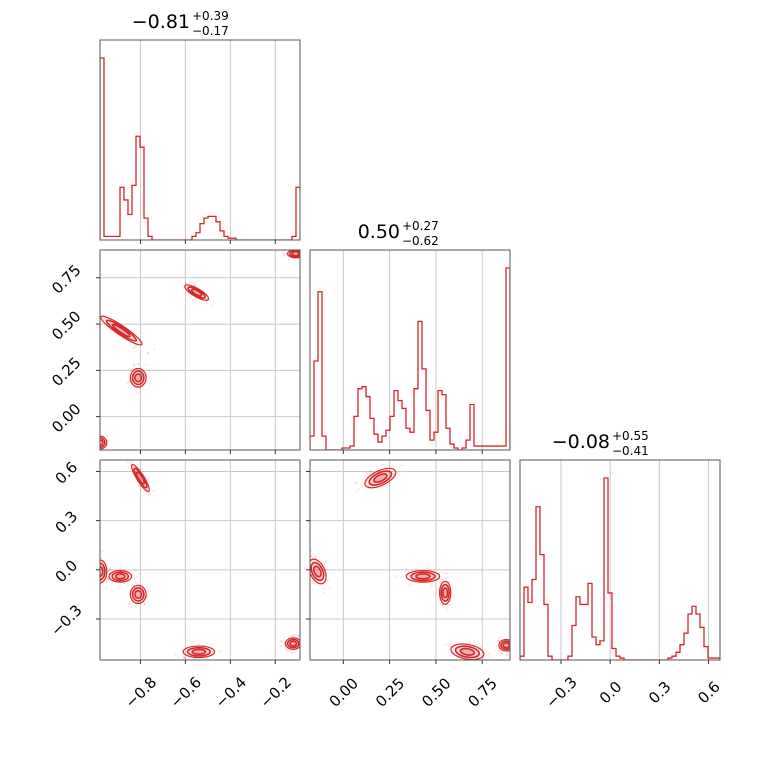  I want to click on scatter-panel-1-0: 0.00 0.25 0.50 0.75, so click(175, 351).